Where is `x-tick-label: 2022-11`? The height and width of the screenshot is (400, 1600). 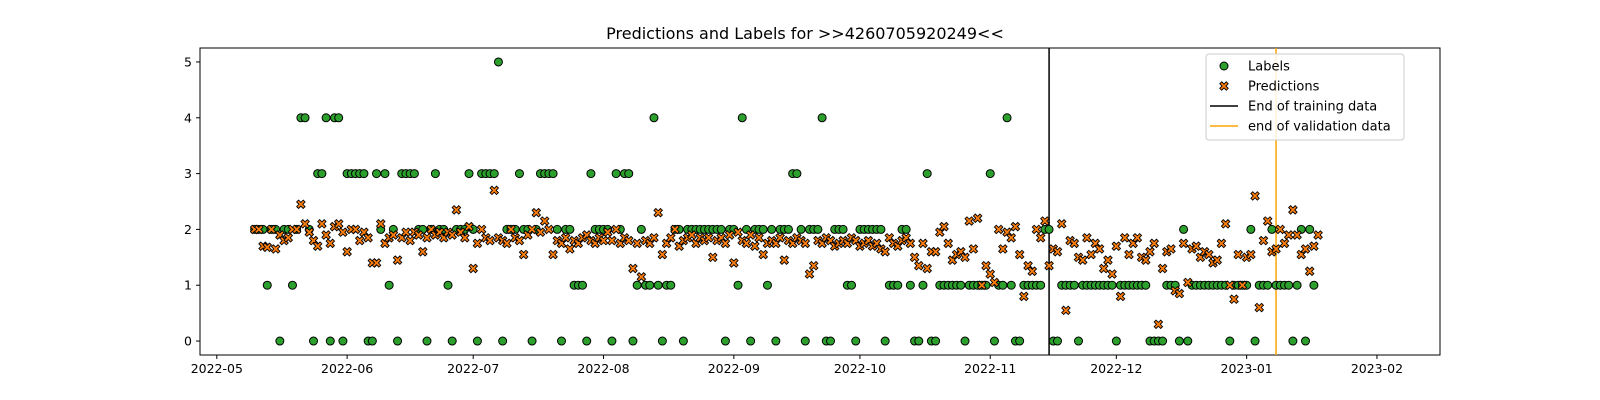 x-tick-label: 2022-11 is located at coordinates (990, 368).